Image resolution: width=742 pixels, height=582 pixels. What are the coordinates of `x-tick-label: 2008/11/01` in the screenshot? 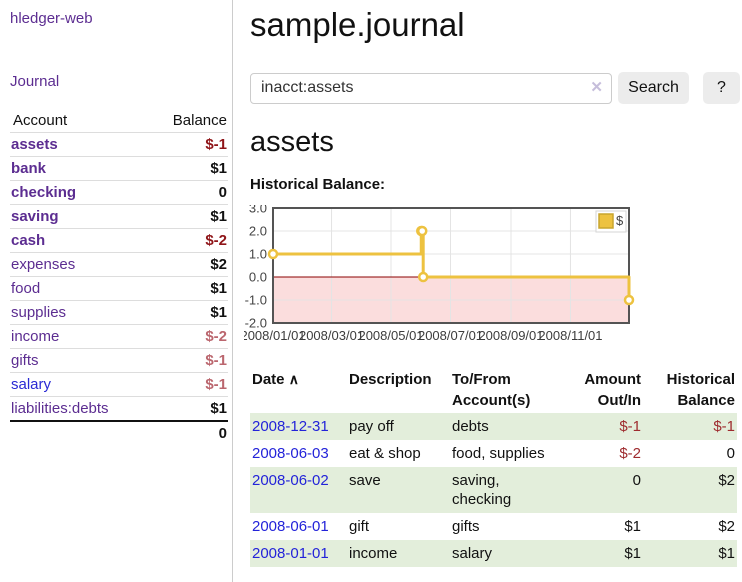 It's located at (570, 335).